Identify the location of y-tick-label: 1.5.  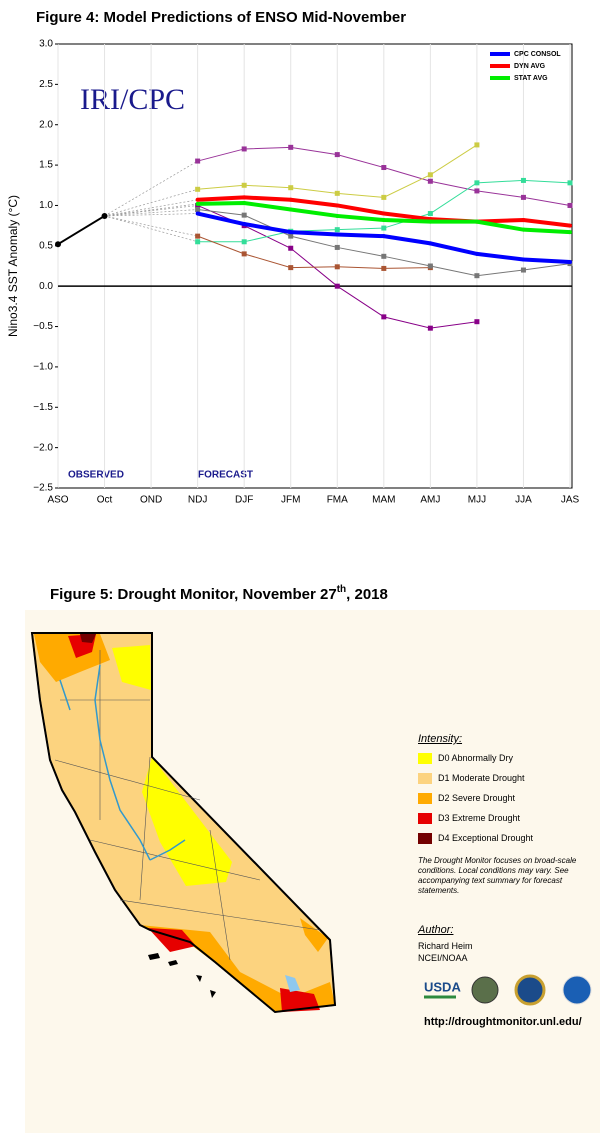
(46, 165).